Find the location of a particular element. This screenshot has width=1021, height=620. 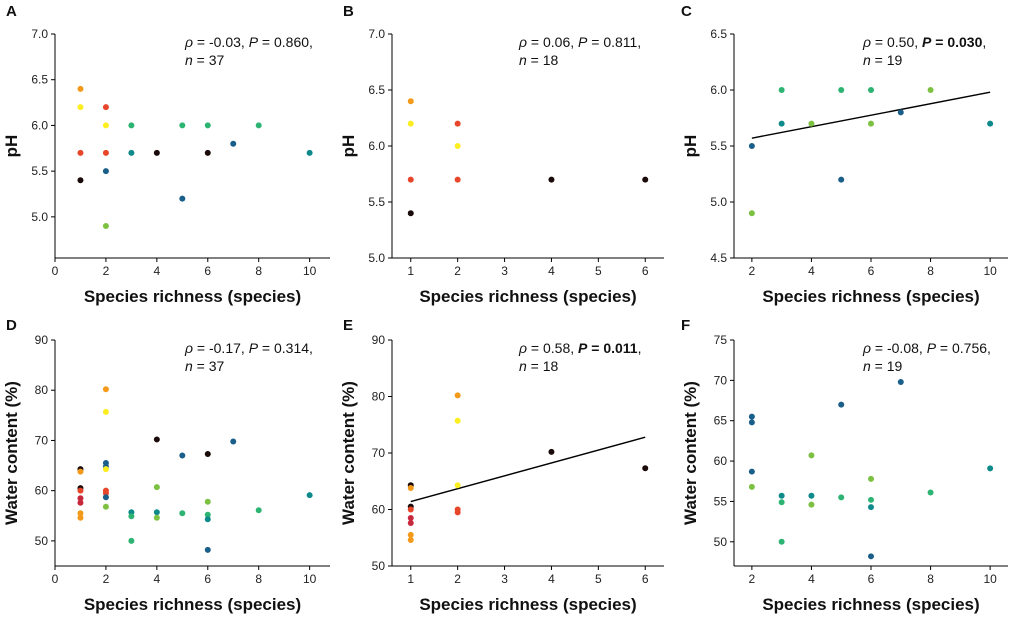

n-value: = 19 is located at coordinates (887, 366).